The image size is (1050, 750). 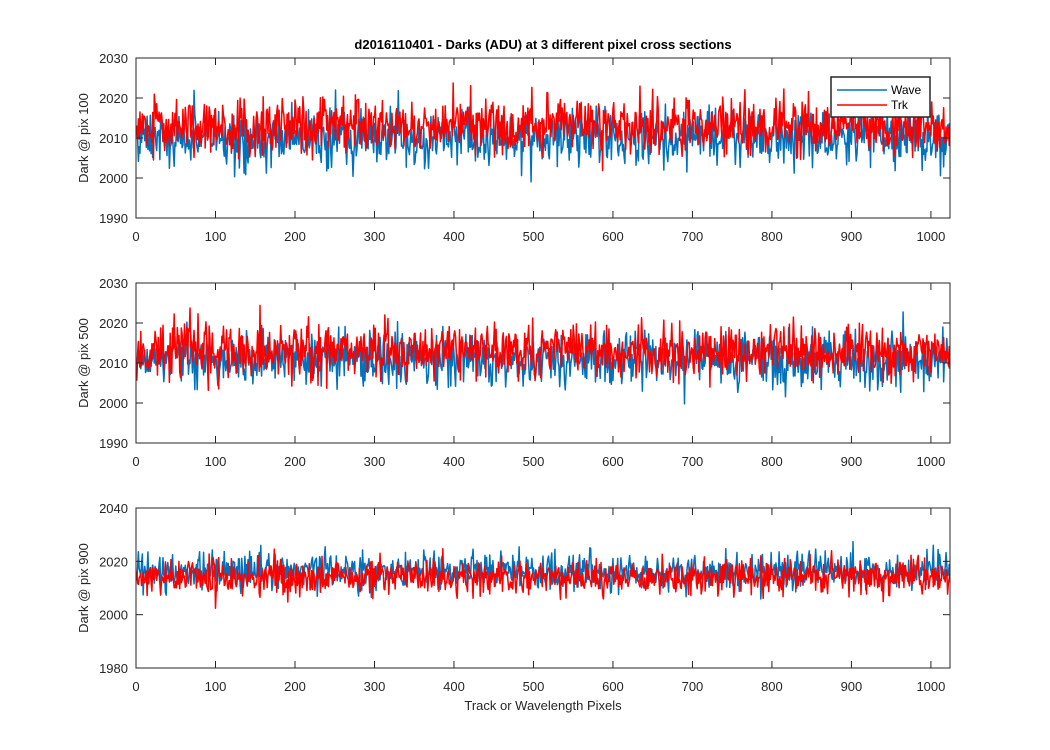 What do you see at coordinates (543, 705) in the screenshot?
I see `x-axis-label: Track or Wavelength Pixels` at bounding box center [543, 705].